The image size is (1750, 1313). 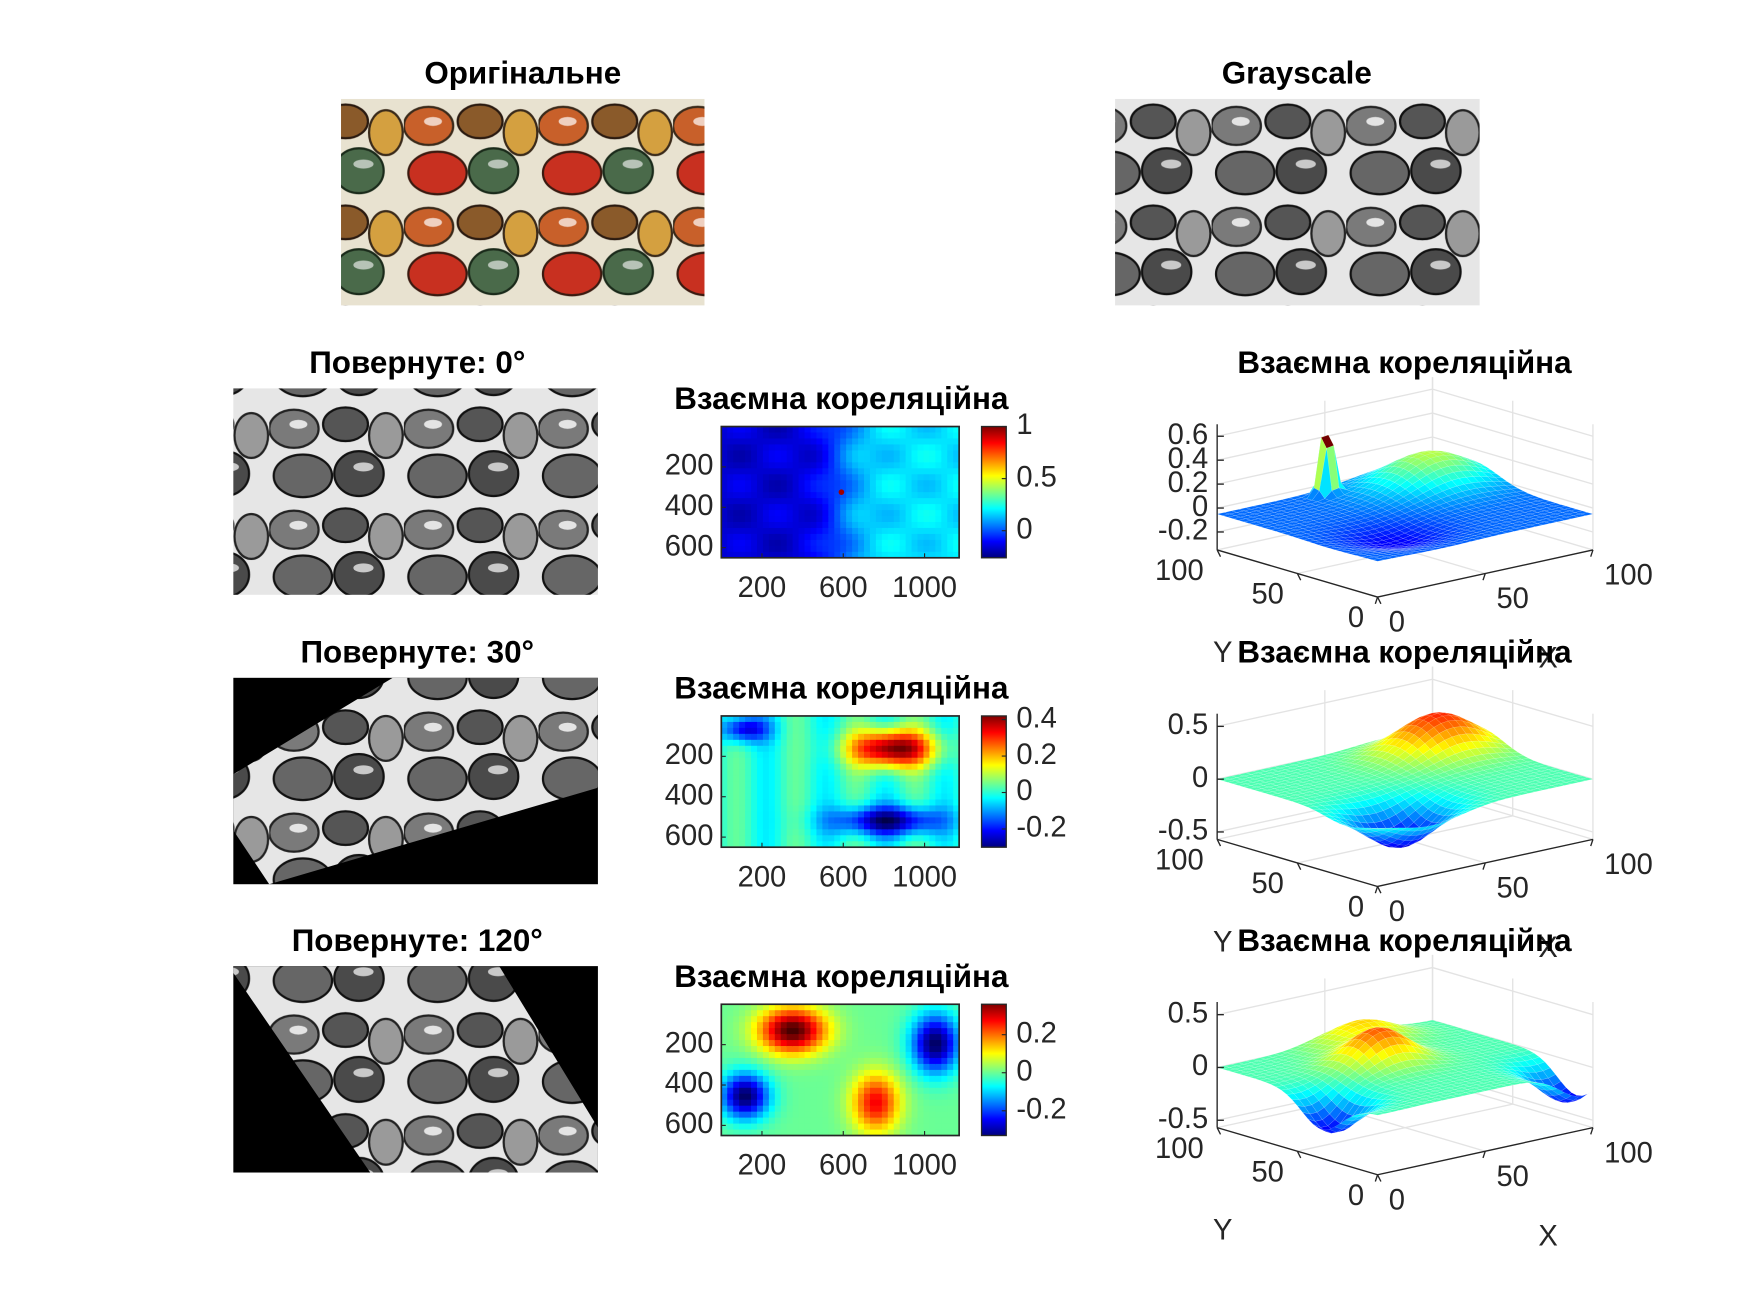 What do you see at coordinates (1297, 202) in the screenshot?
I see `image` at bounding box center [1297, 202].